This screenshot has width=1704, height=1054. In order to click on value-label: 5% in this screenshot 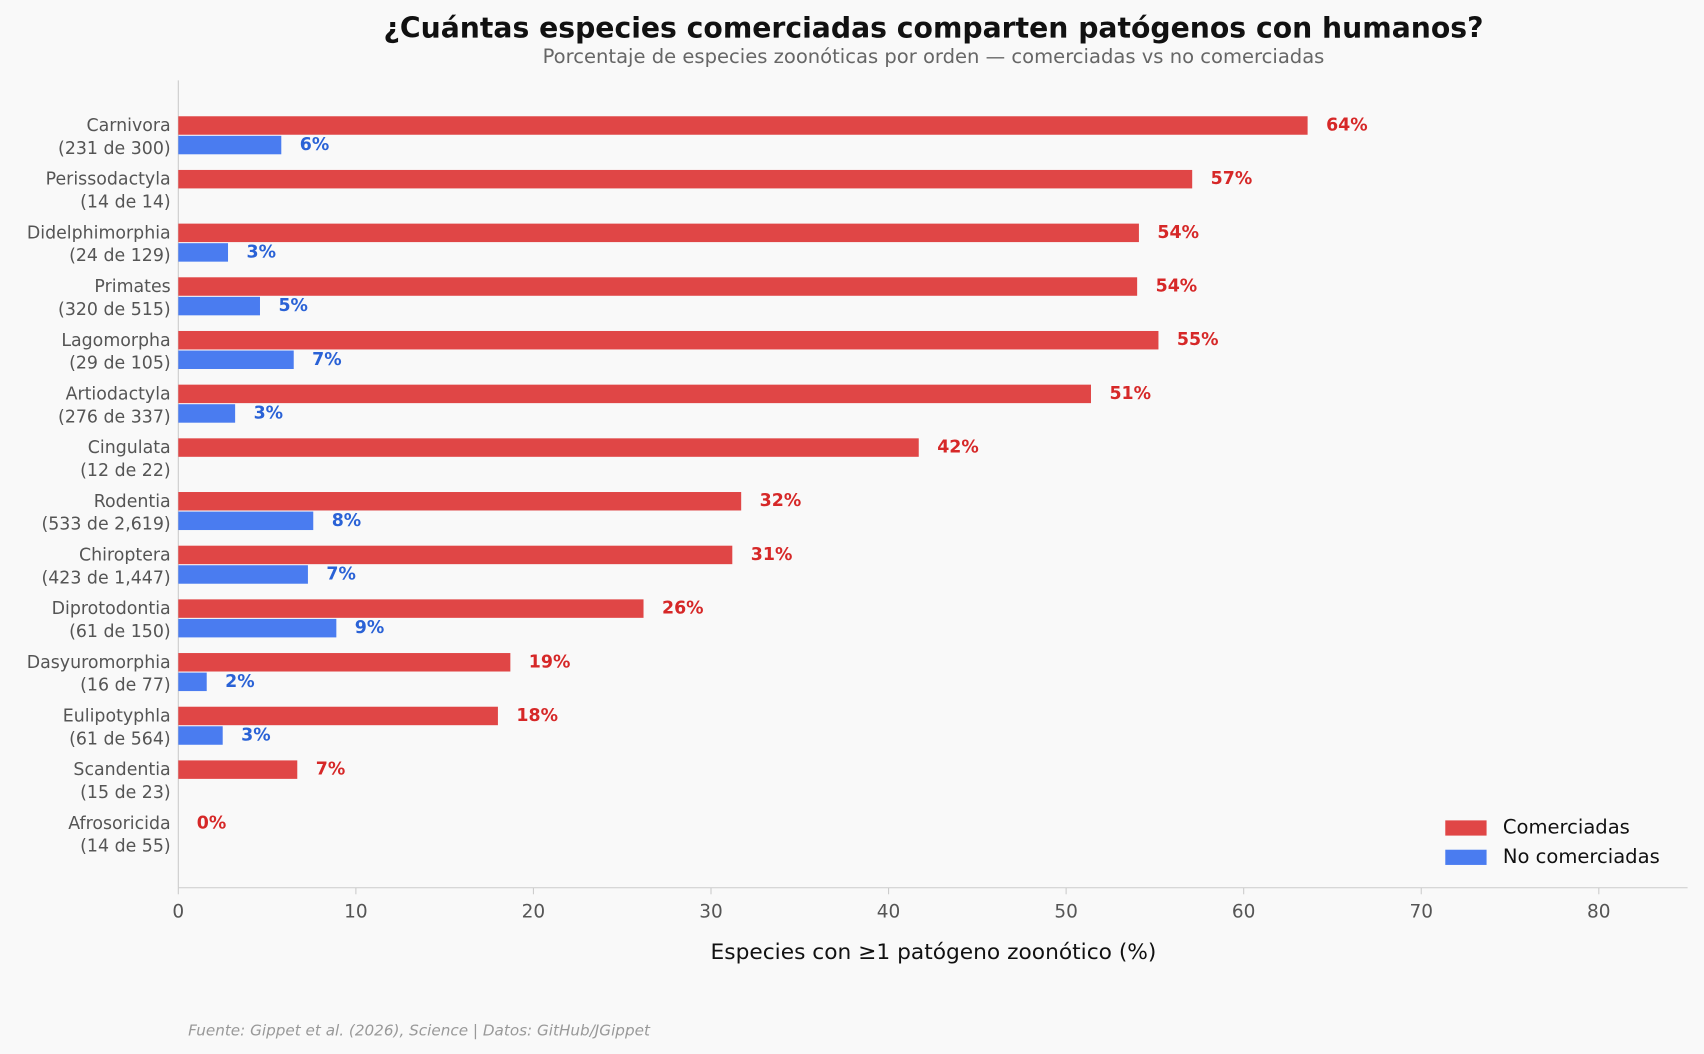, I will do `click(293, 306)`.